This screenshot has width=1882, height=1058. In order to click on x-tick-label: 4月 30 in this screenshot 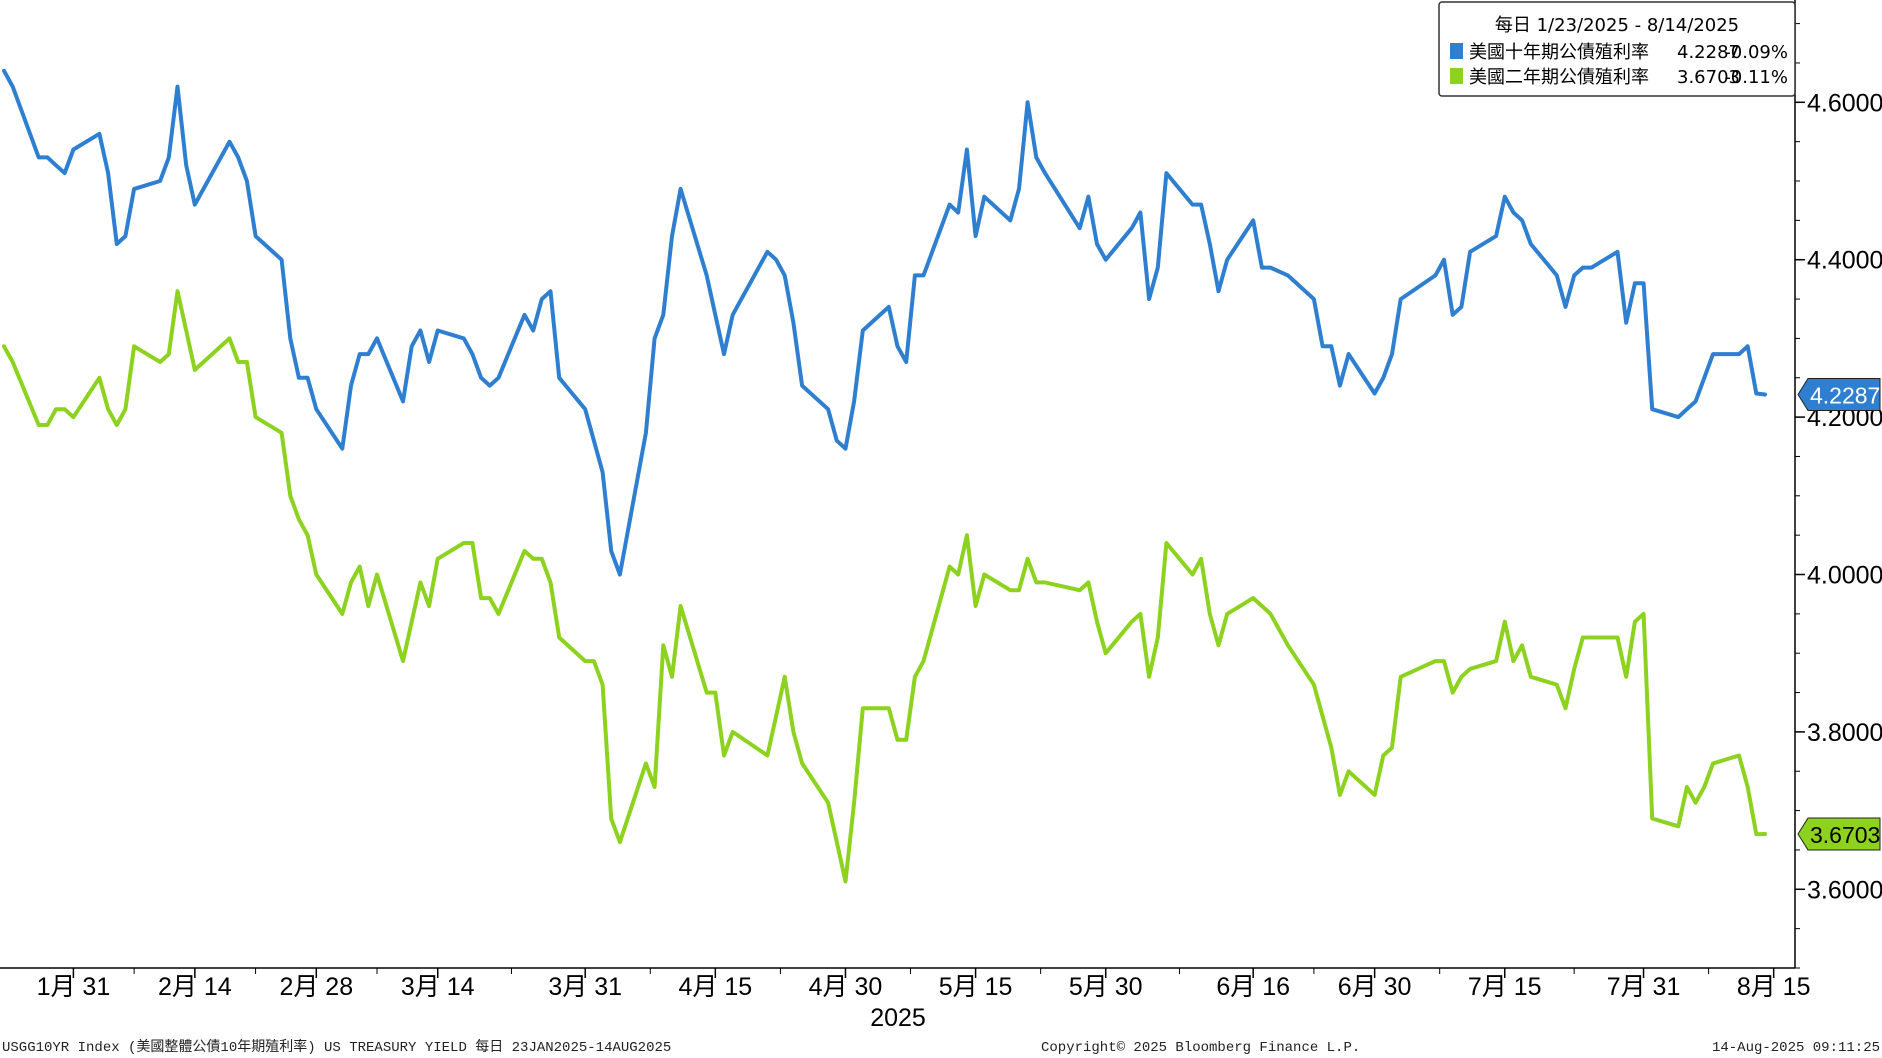, I will do `click(846, 987)`.